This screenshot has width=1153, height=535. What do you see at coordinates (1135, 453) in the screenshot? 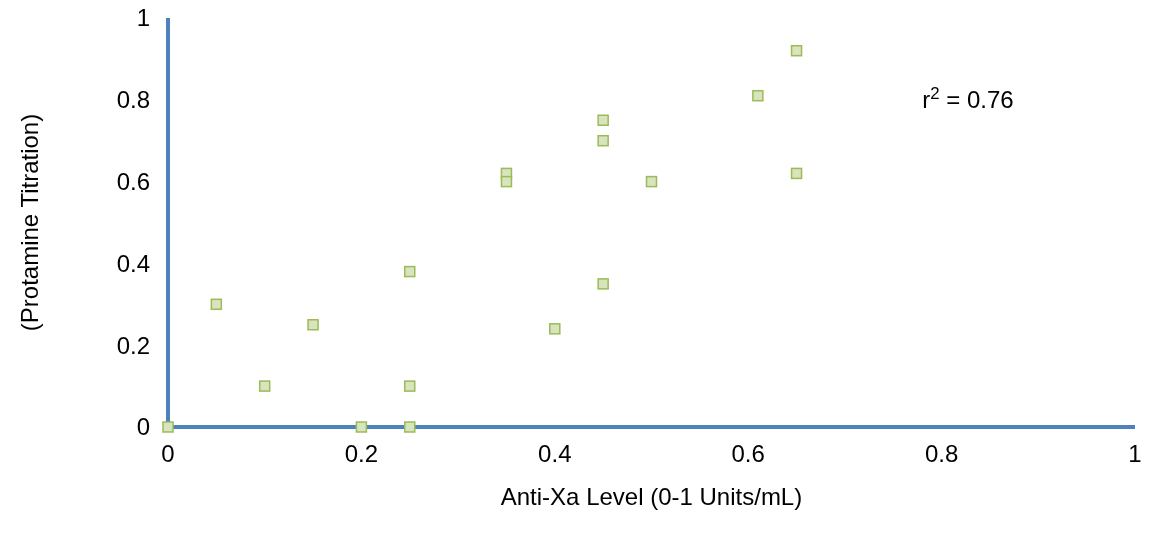
I see `x-tick-label: 1` at bounding box center [1135, 453].